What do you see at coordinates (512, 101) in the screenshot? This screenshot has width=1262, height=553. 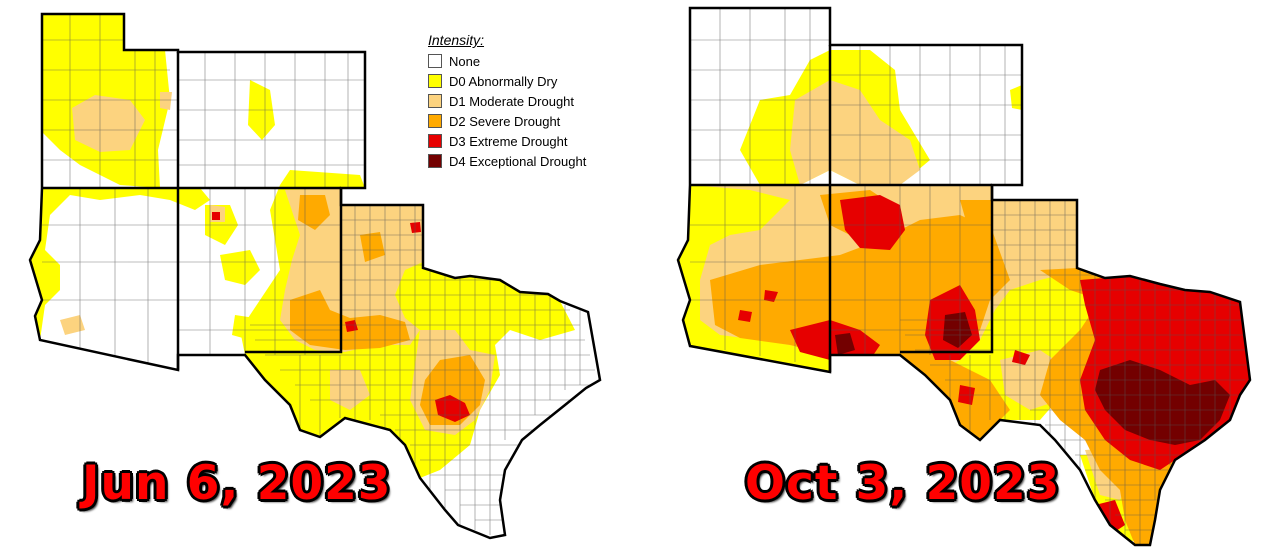 I see `legend-label: D1 Moderate Drought` at bounding box center [512, 101].